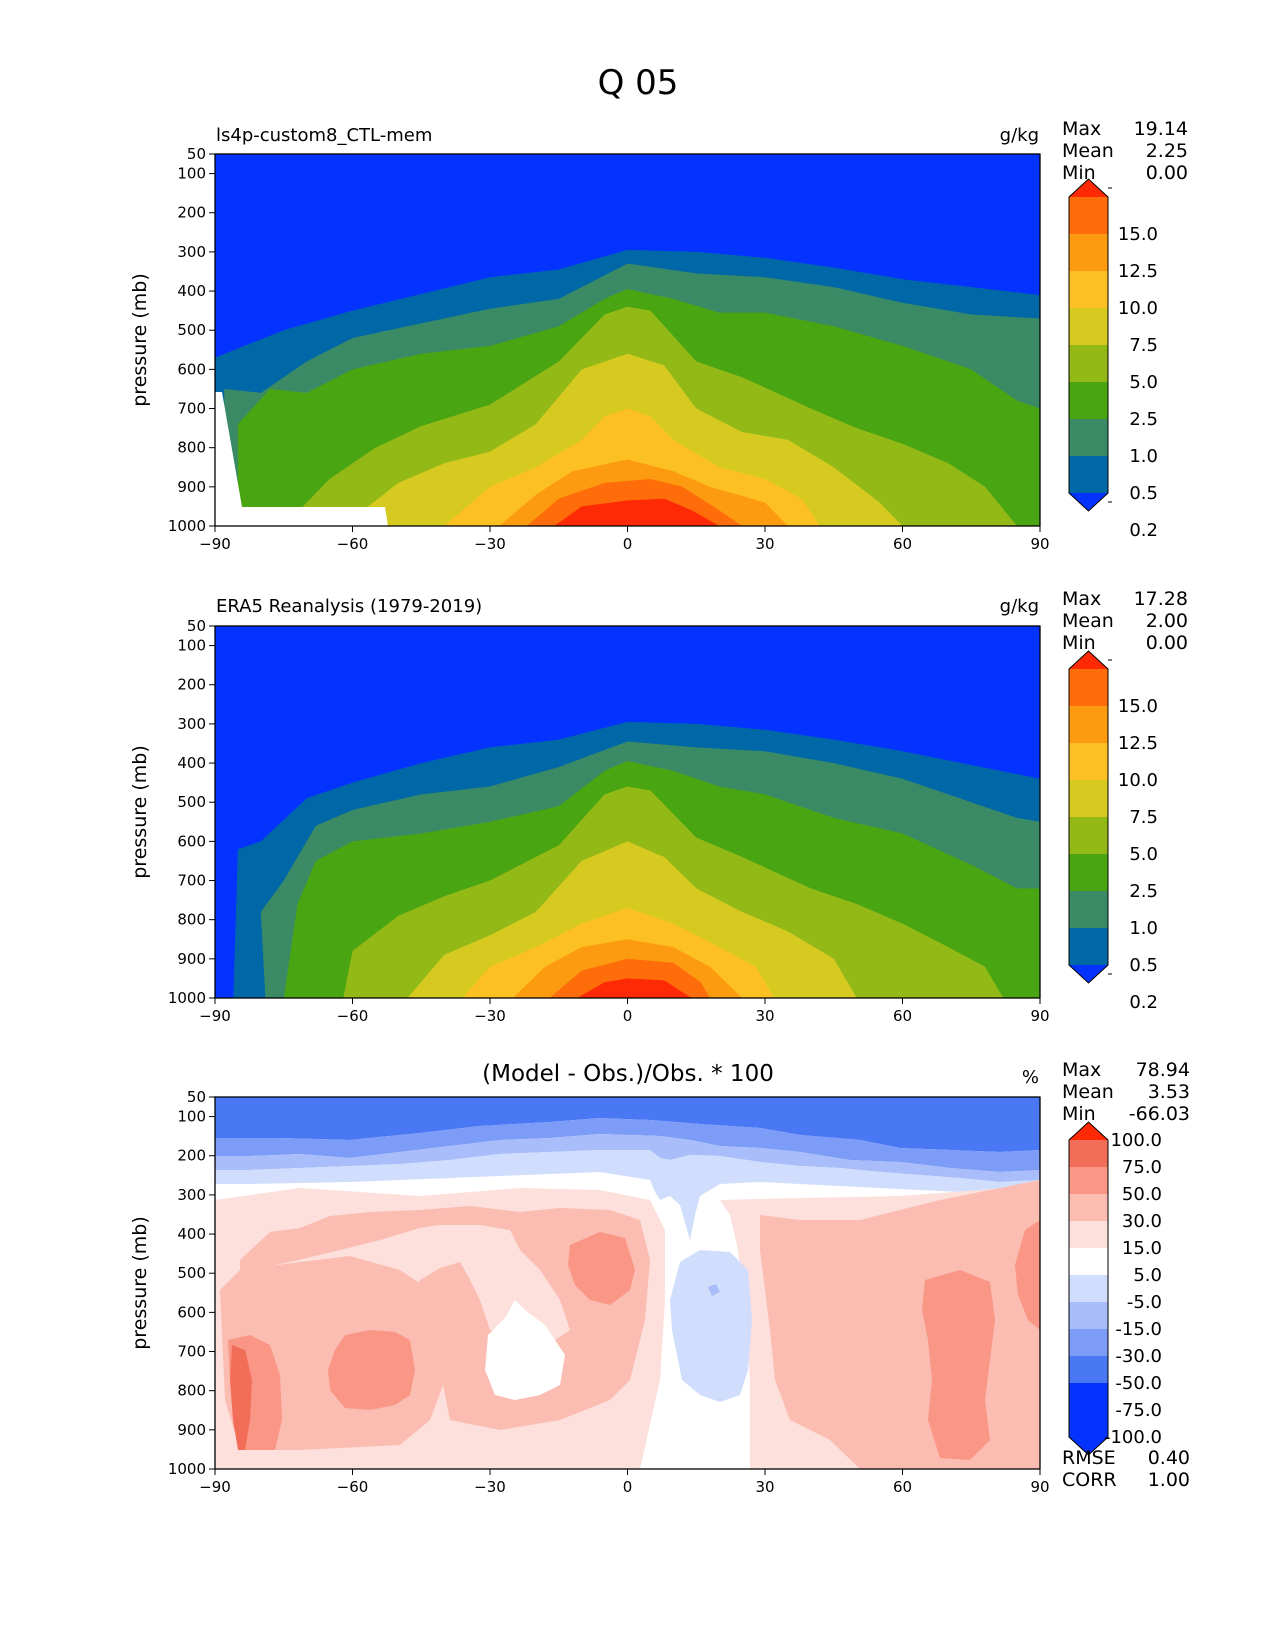 The height and width of the screenshot is (1650, 1275). Describe the element at coordinates (1143, 419) in the screenshot. I see `model-colorbar-label: 2.5` at that location.